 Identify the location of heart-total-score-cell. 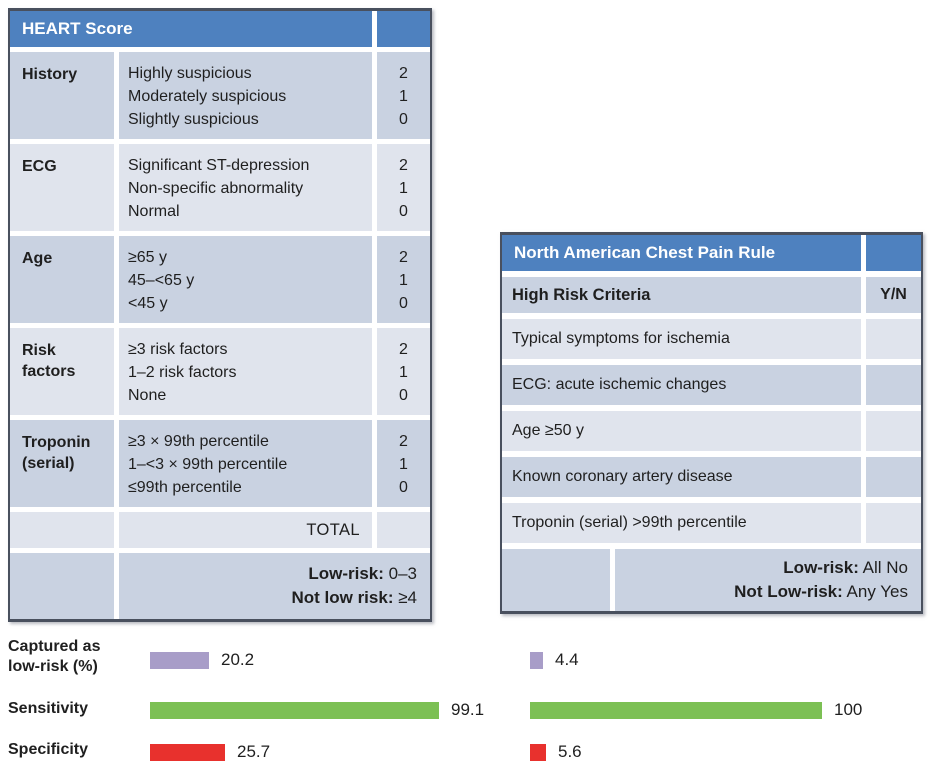
(403, 530).